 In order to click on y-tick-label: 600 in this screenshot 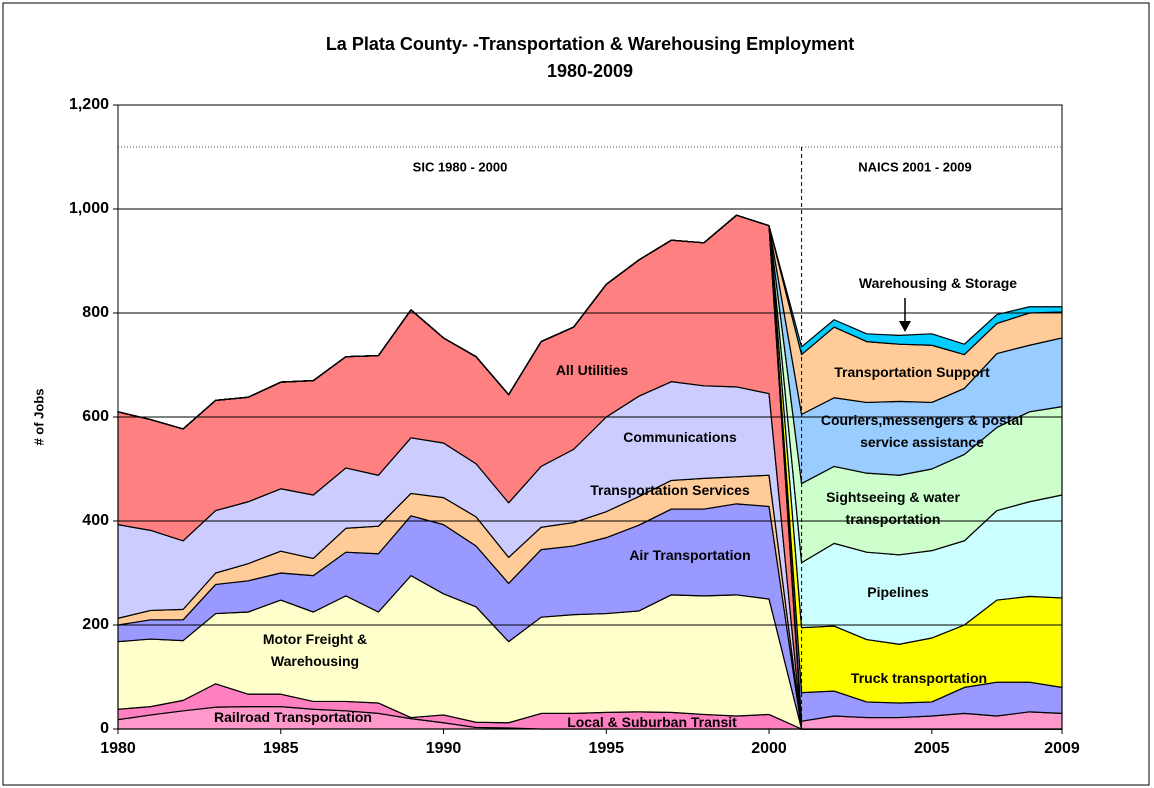, I will do `click(95, 416)`.